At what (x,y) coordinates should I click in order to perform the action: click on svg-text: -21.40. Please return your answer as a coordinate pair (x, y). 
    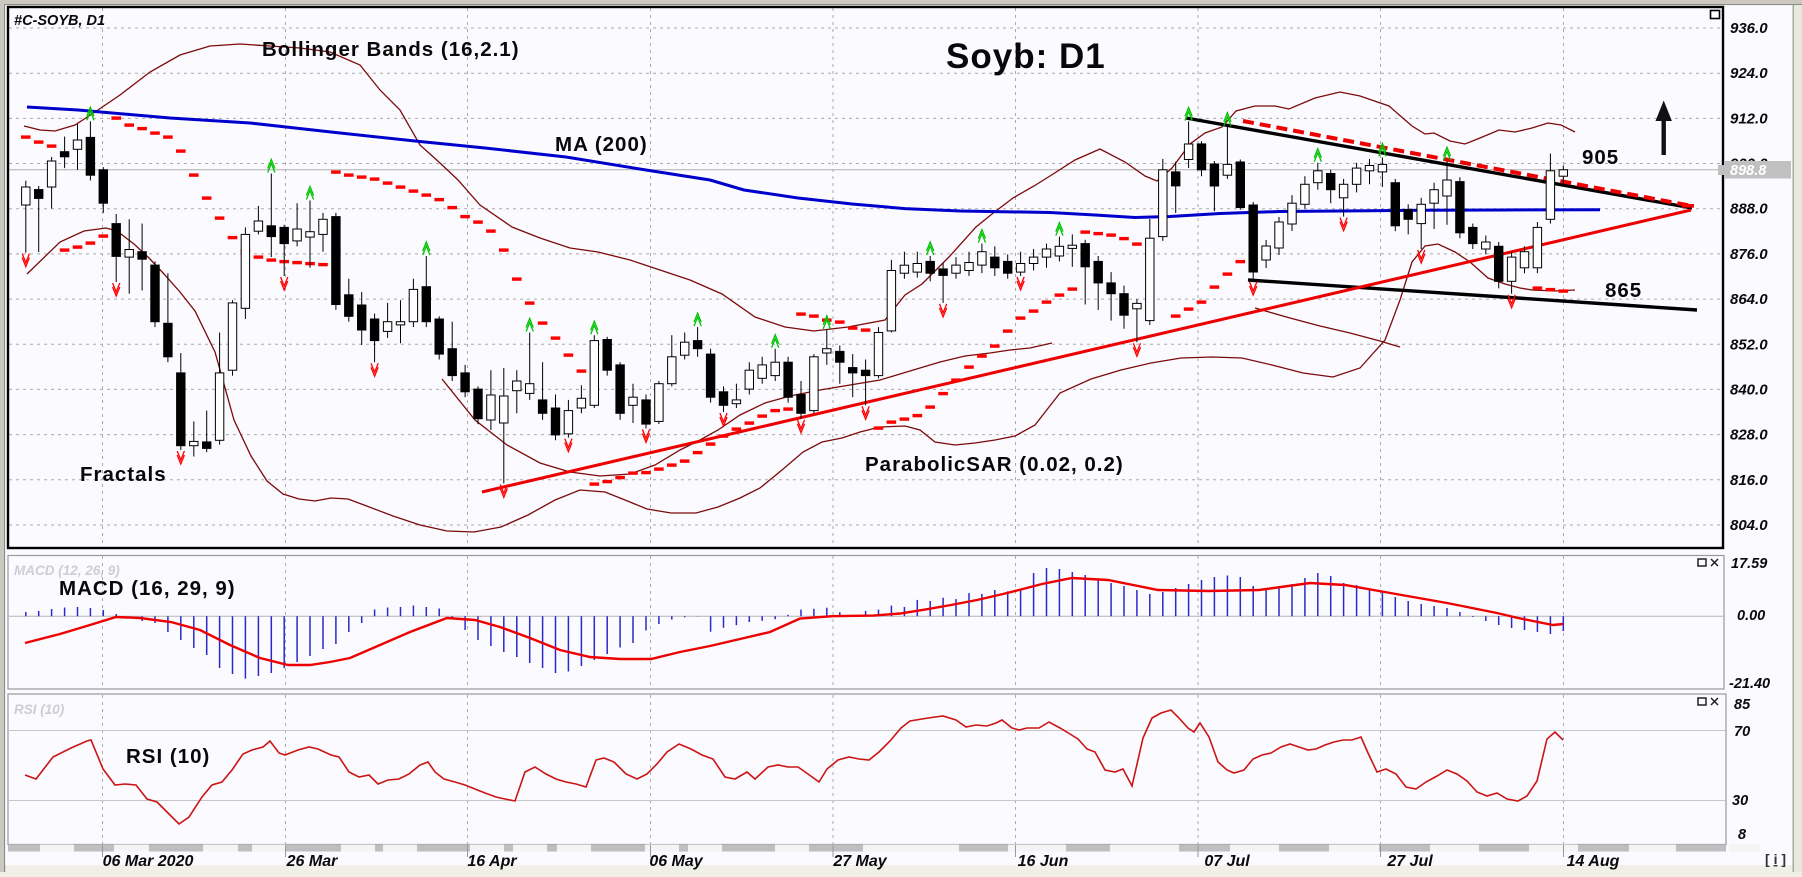
    Looking at the image, I should click on (1749, 684).